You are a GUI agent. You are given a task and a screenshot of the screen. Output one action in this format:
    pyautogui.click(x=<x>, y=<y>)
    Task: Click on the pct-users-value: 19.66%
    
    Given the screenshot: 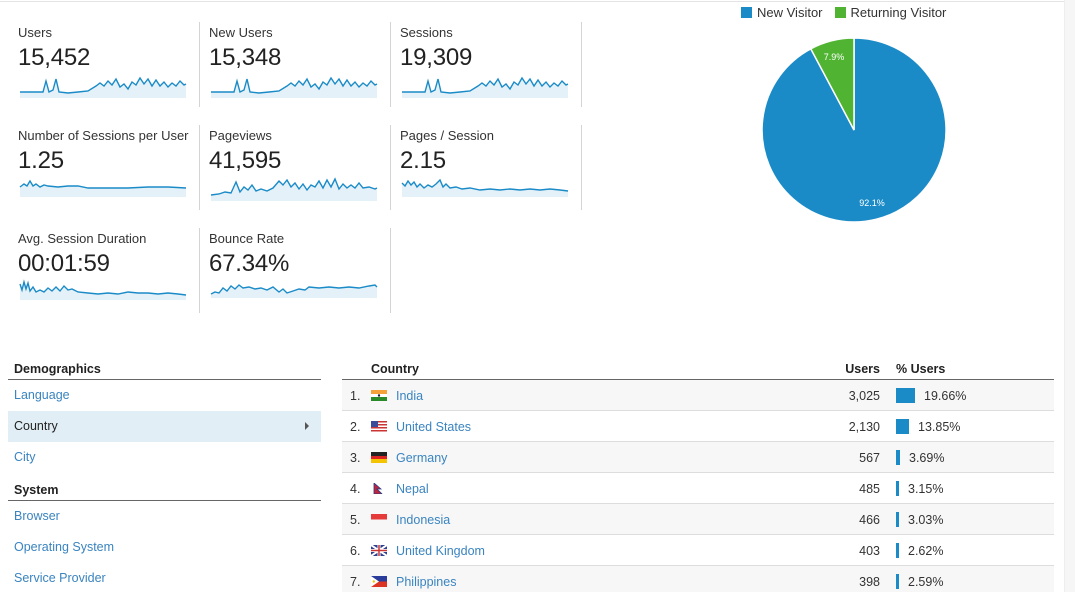 What is the action you would take?
    pyautogui.click(x=945, y=396)
    